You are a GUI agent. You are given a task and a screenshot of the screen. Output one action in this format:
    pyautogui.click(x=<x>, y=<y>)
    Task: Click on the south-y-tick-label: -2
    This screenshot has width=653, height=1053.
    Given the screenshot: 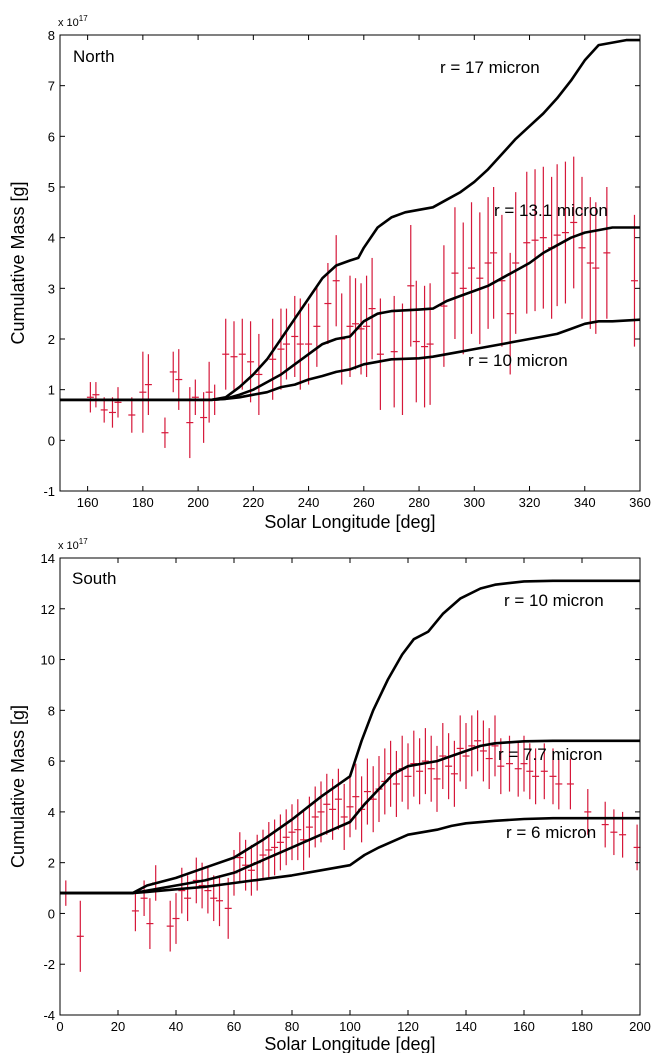 What is the action you would take?
    pyautogui.click(x=49, y=964)
    